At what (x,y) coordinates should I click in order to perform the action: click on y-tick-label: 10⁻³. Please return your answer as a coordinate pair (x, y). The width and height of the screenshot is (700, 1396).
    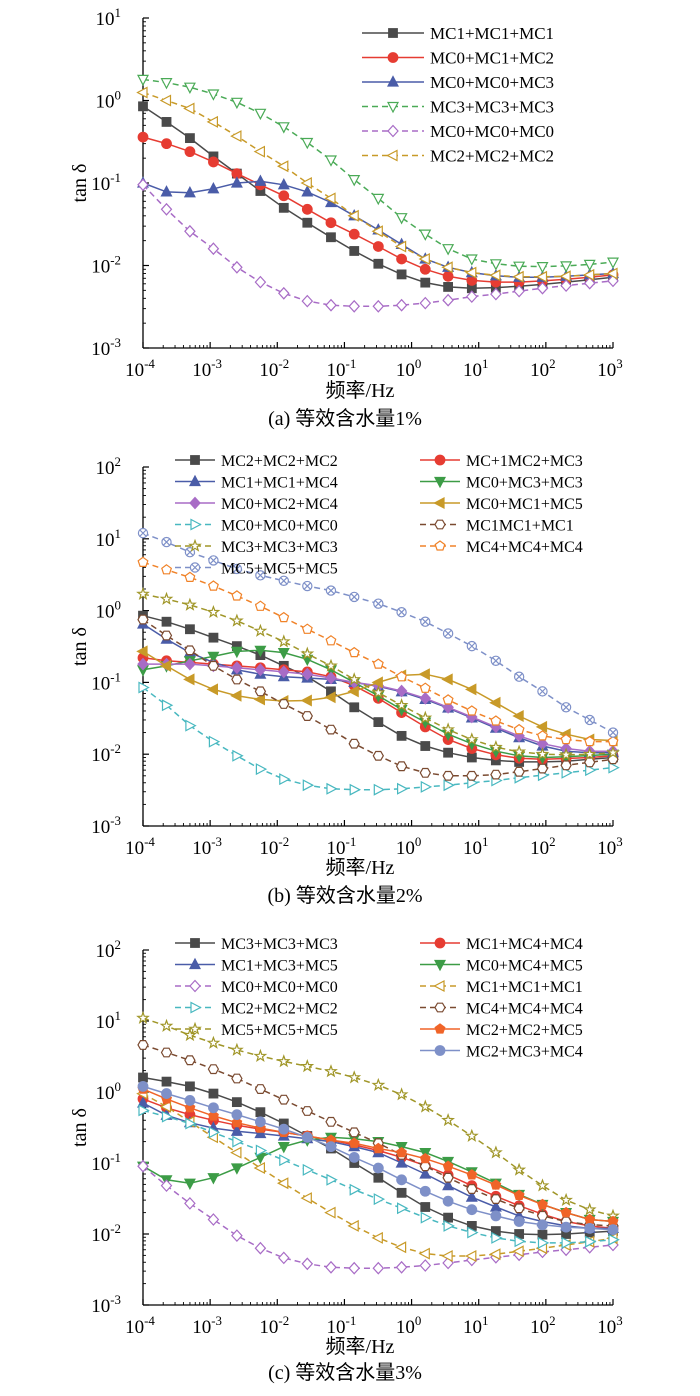
    Looking at the image, I should click on (106, 825).